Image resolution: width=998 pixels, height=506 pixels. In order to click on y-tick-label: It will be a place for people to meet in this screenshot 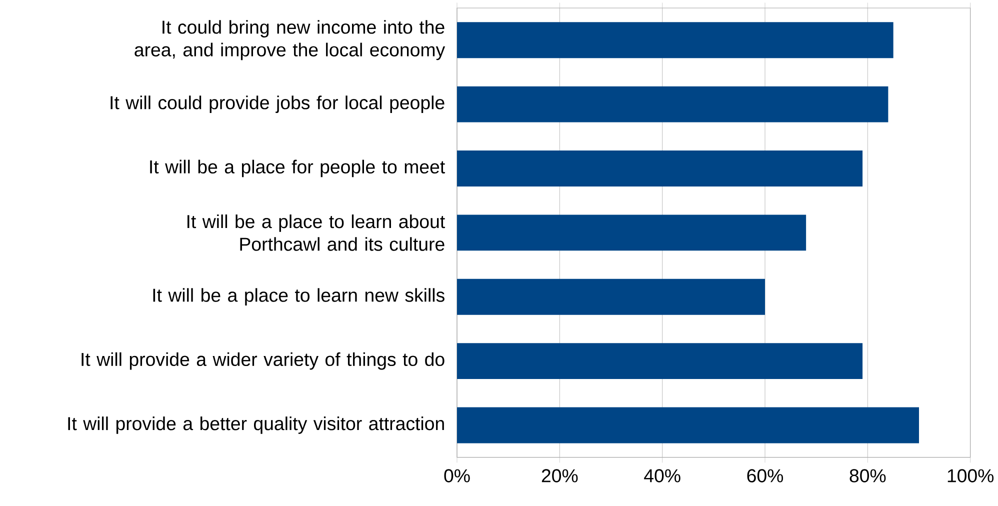, I will do `click(297, 169)`.